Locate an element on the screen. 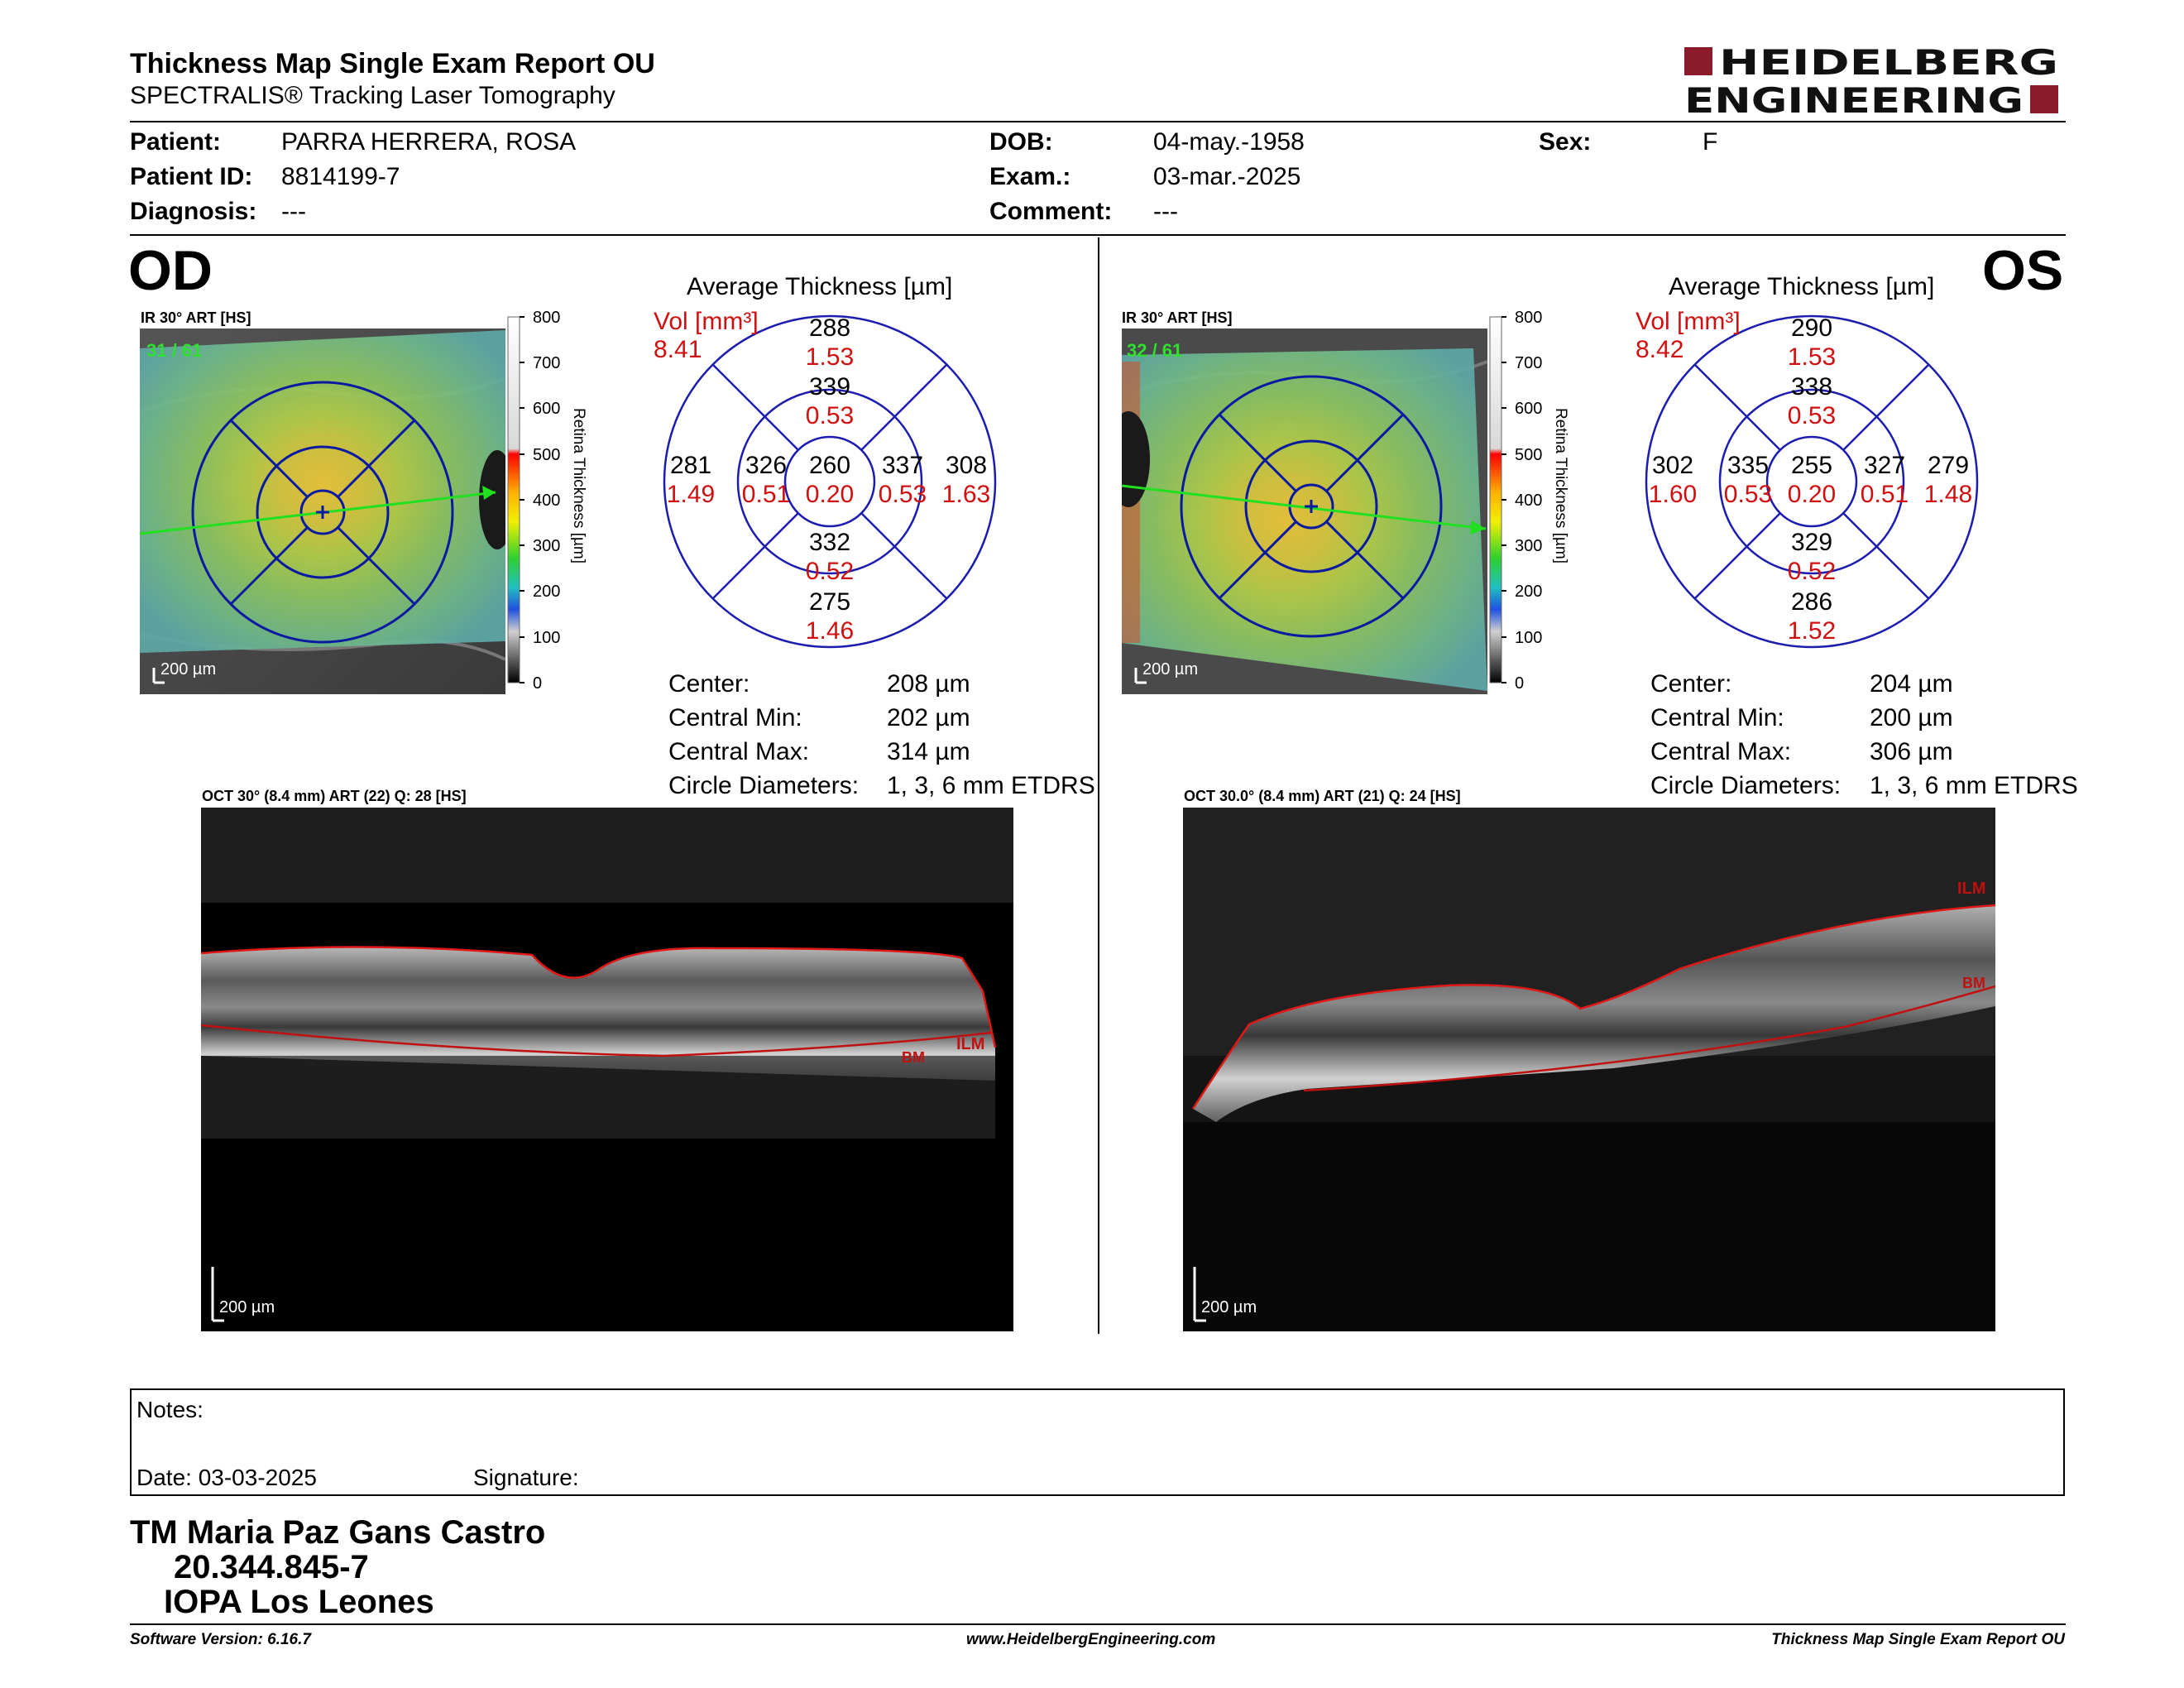 This screenshot has width=2184, height=1688. dob-label: DOB: is located at coordinates (1021, 142).